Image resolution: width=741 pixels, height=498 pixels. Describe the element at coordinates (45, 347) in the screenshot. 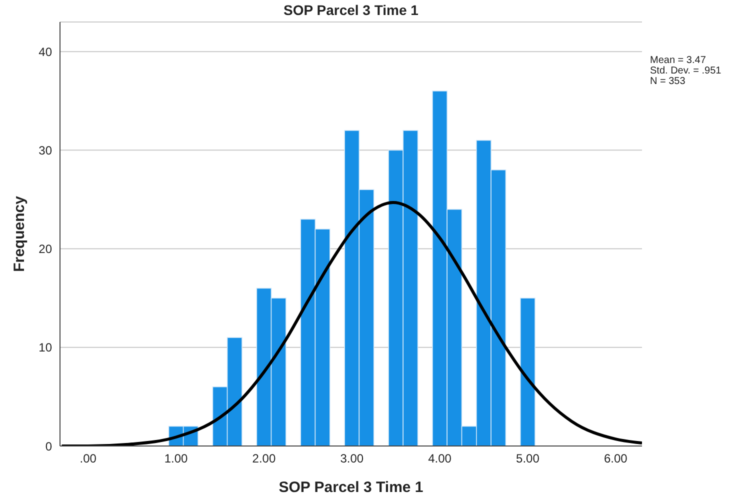

I see `y-tick-label: 10` at that location.